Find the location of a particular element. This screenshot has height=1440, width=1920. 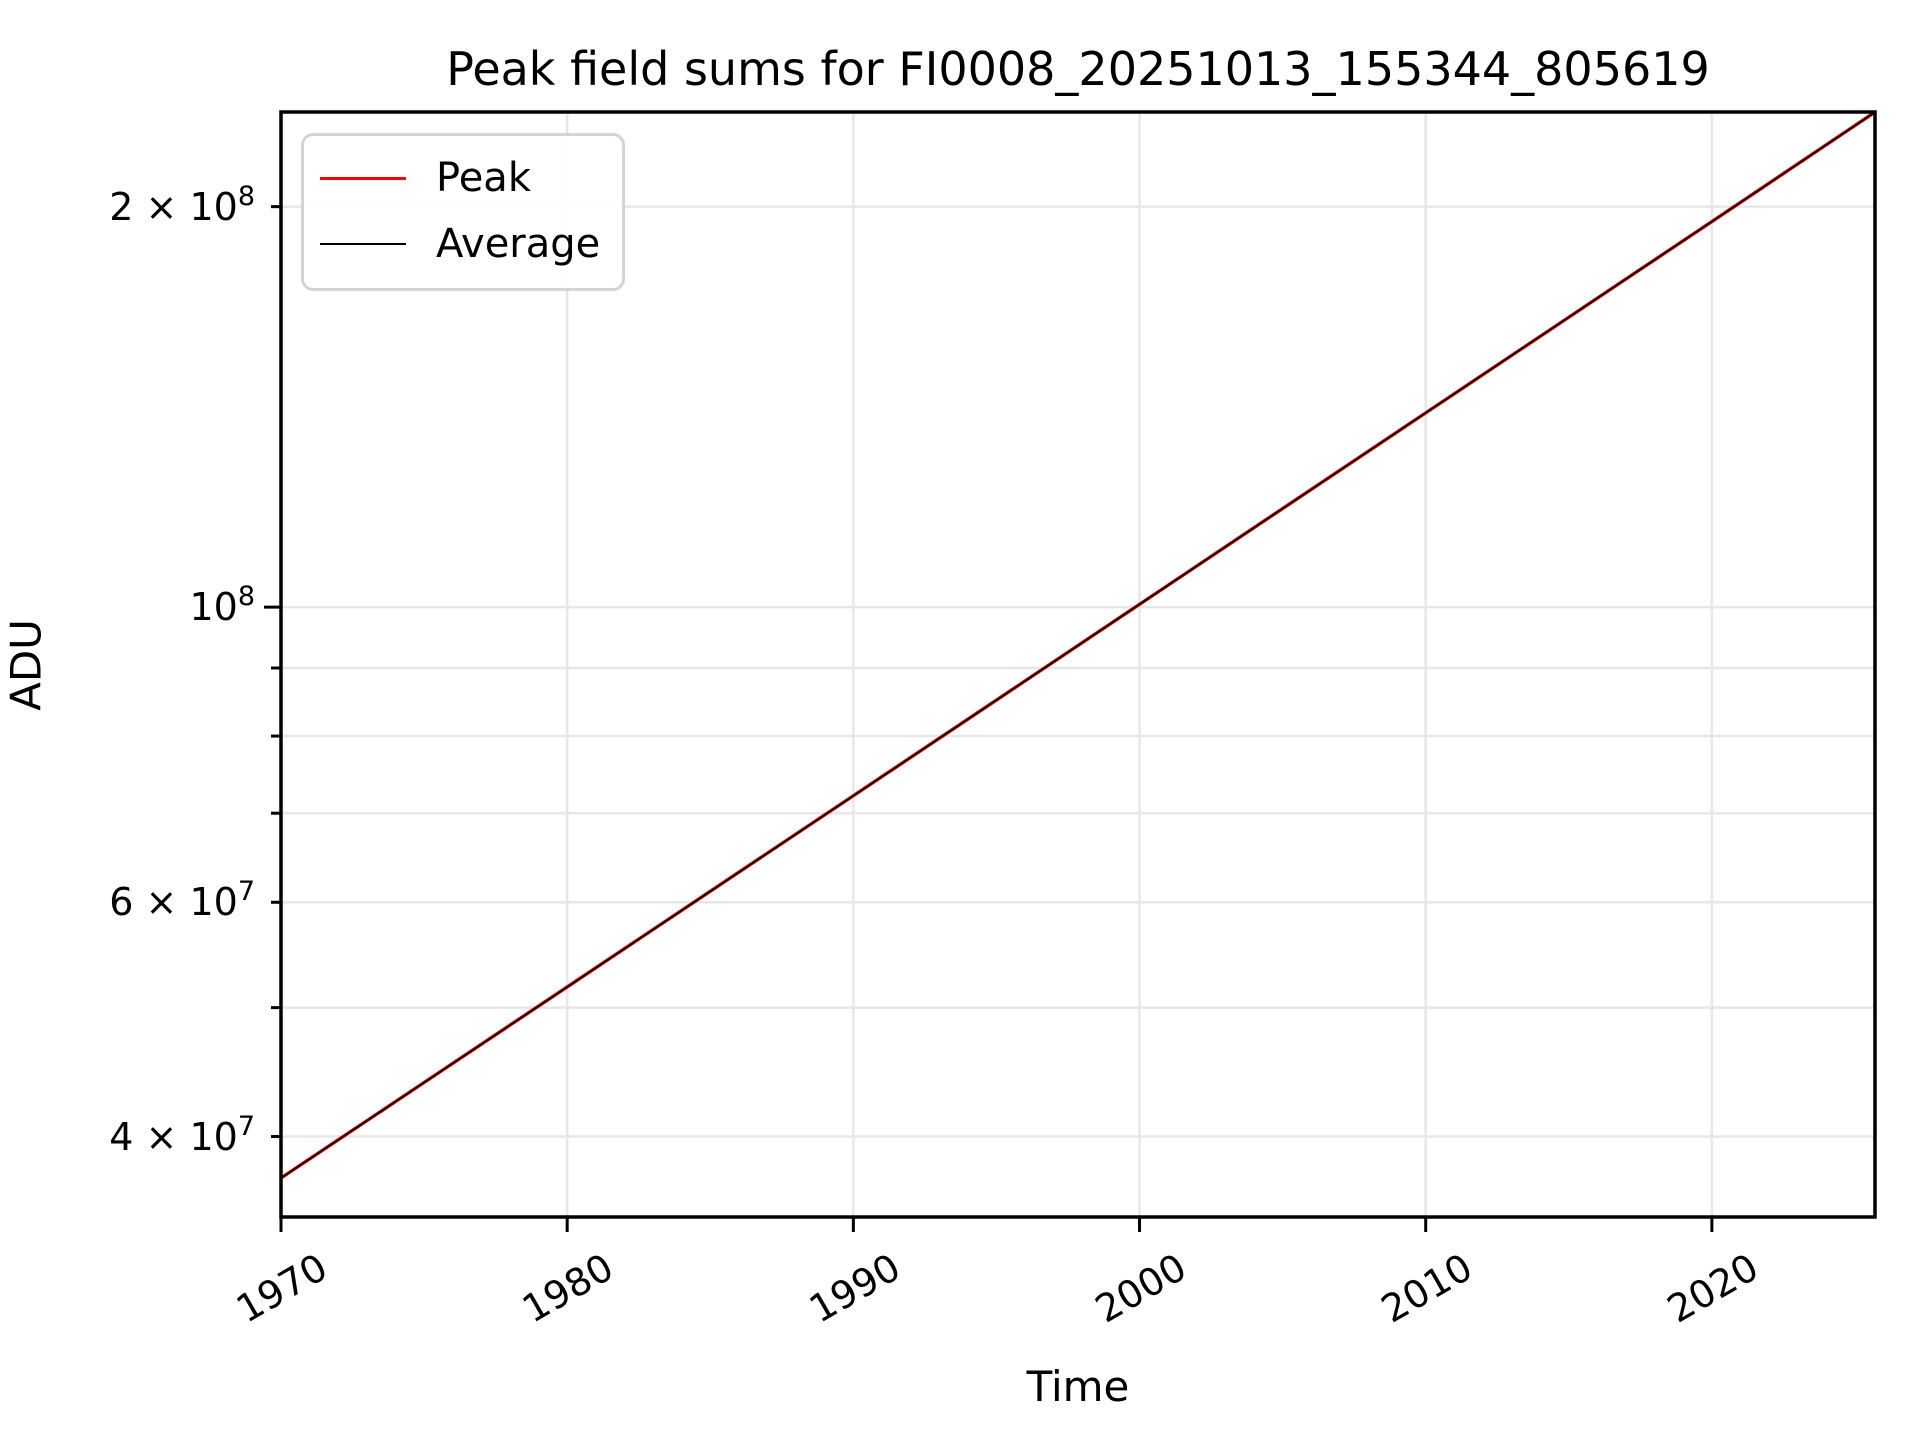

y-tick-label: 108 is located at coordinates (222, 605).